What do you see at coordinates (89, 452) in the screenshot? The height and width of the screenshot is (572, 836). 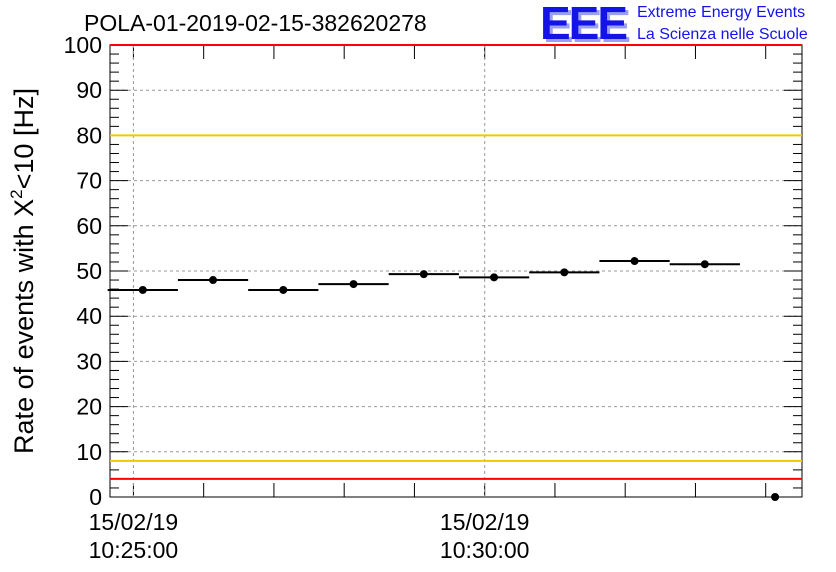 I see `y-tick-label: 10` at bounding box center [89, 452].